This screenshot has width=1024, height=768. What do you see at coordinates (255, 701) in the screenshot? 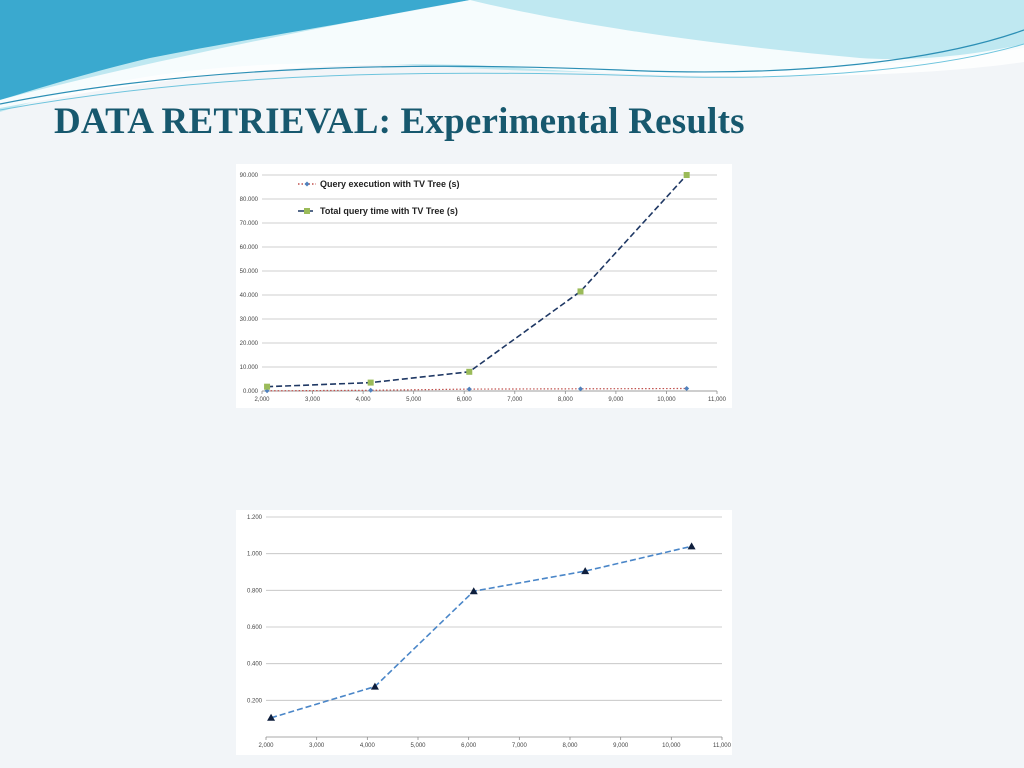
I see `y-tick-label: 0.200` at bounding box center [255, 701].